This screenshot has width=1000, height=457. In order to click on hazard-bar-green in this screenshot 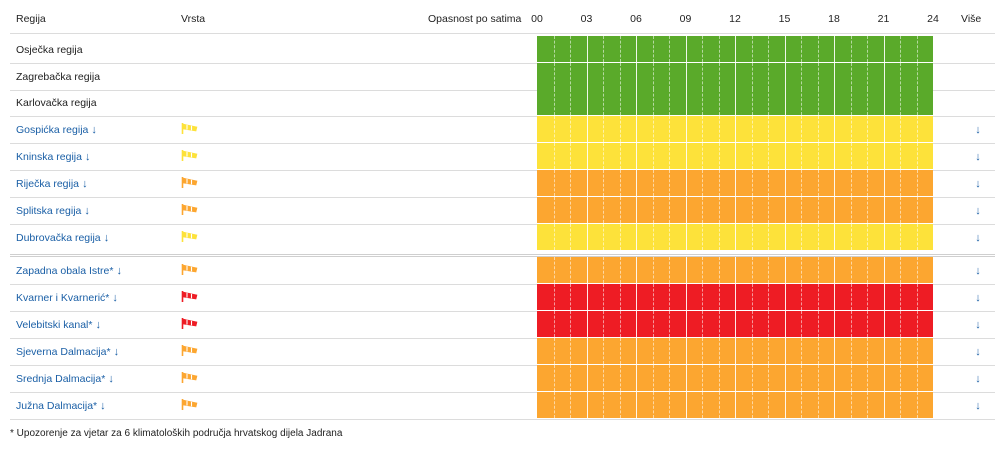, I will do `click(735, 76)`.